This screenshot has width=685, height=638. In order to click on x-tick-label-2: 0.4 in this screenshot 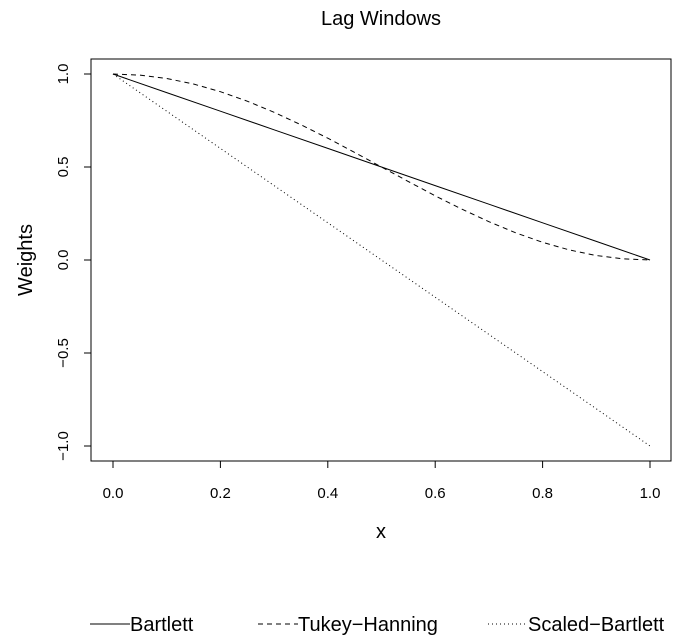, I will do `click(327, 493)`.